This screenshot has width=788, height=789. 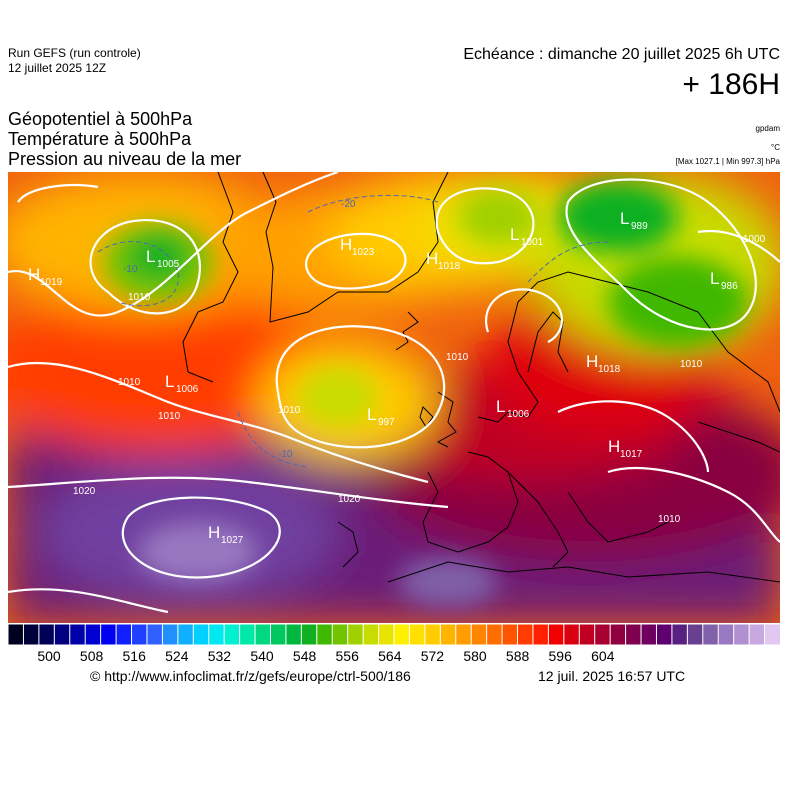 I want to click on unit-temperature: °C, so click(x=775, y=147).